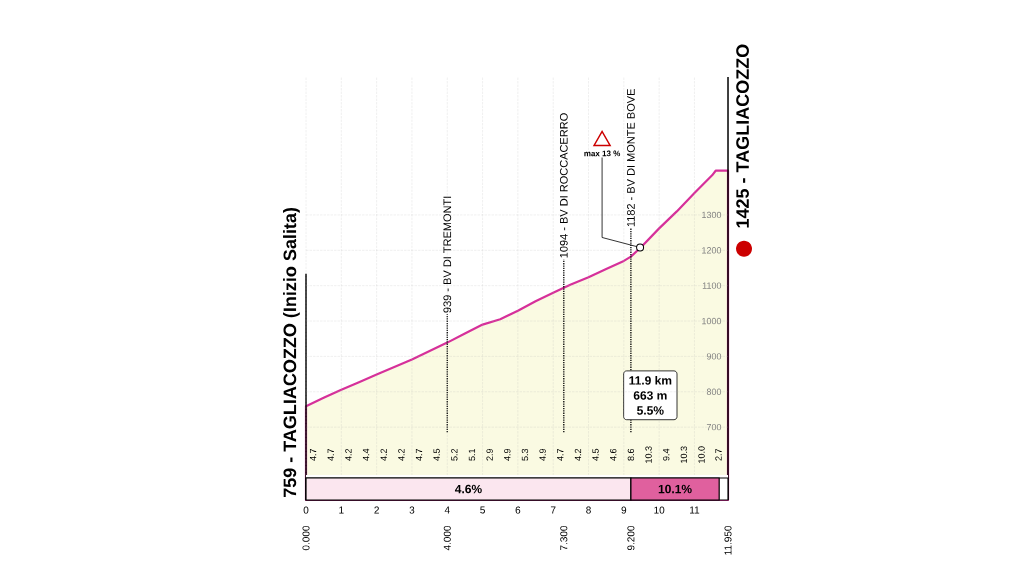  Describe the element at coordinates (742, 136) in the screenshot. I see `annotation: 1425 - TAGLIACOZZO` at that location.